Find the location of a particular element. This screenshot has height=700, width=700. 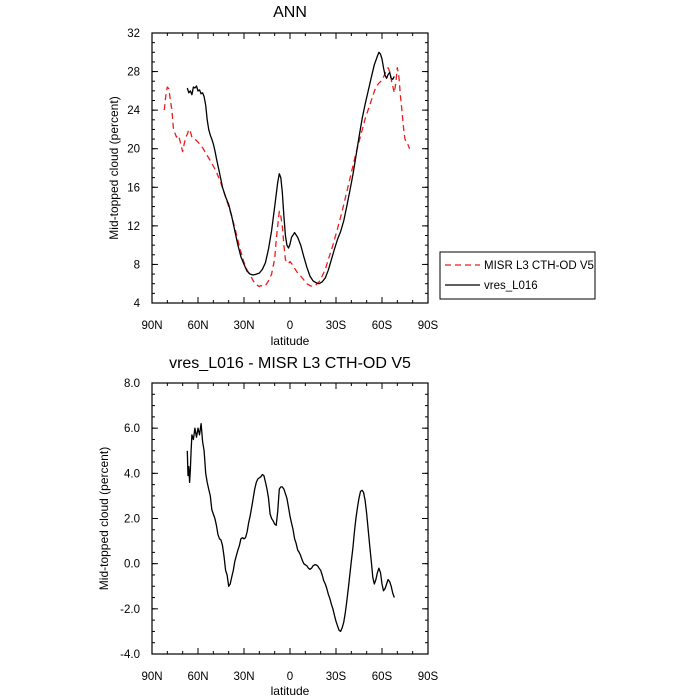

chart-title: vres_L016 - MISR L3 CTH-OD V5 is located at coordinates (290, 363).